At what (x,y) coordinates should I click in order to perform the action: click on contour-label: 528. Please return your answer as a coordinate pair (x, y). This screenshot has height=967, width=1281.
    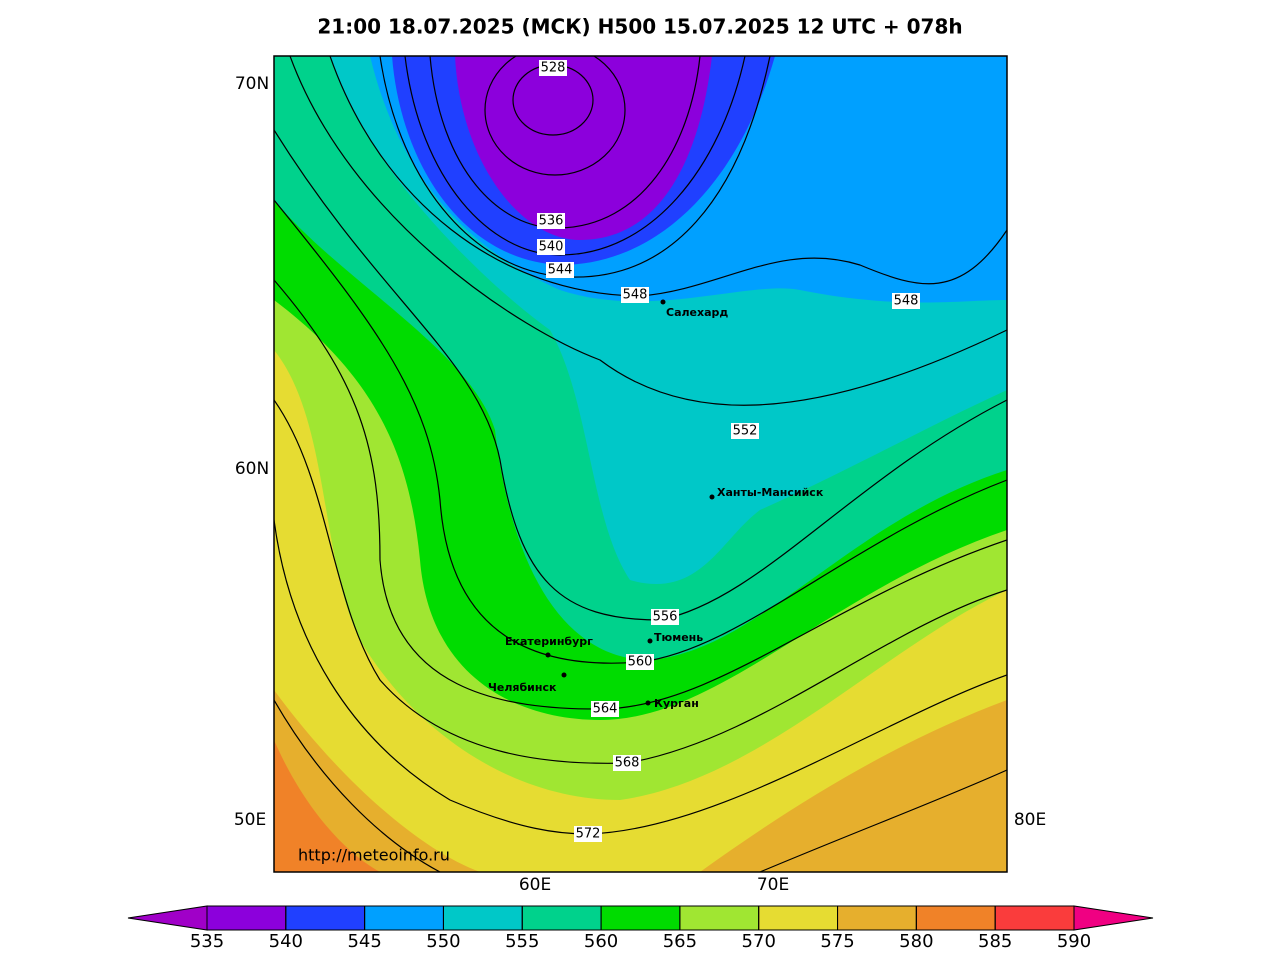
    Looking at the image, I should click on (553, 68).